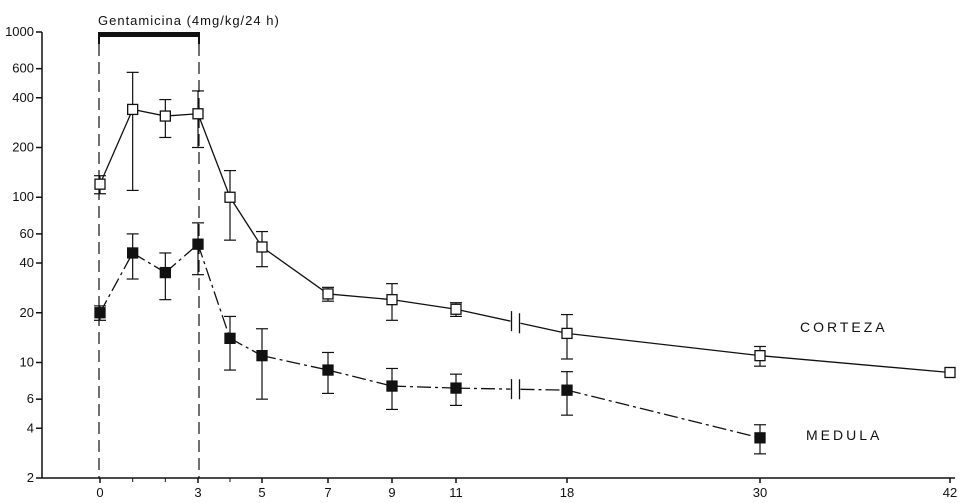  I want to click on treatment-label: Gentamicina (4mg/kg/24 h), so click(189, 20).